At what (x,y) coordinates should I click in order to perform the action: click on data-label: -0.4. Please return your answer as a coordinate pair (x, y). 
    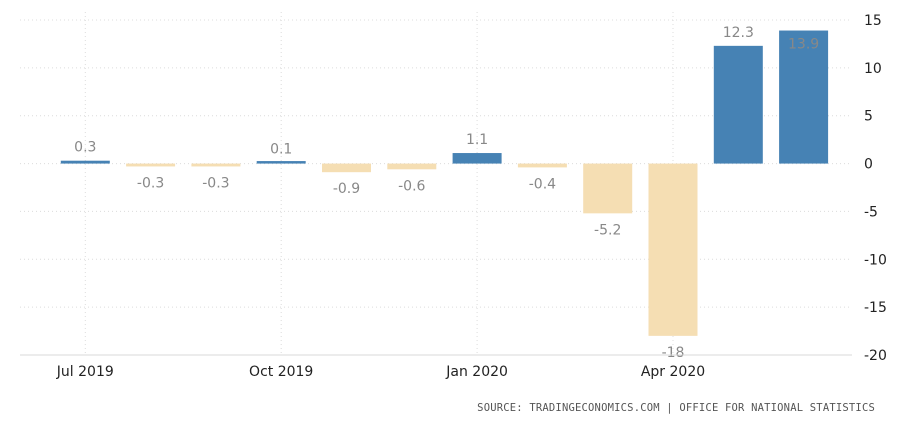
    Looking at the image, I should click on (542, 184).